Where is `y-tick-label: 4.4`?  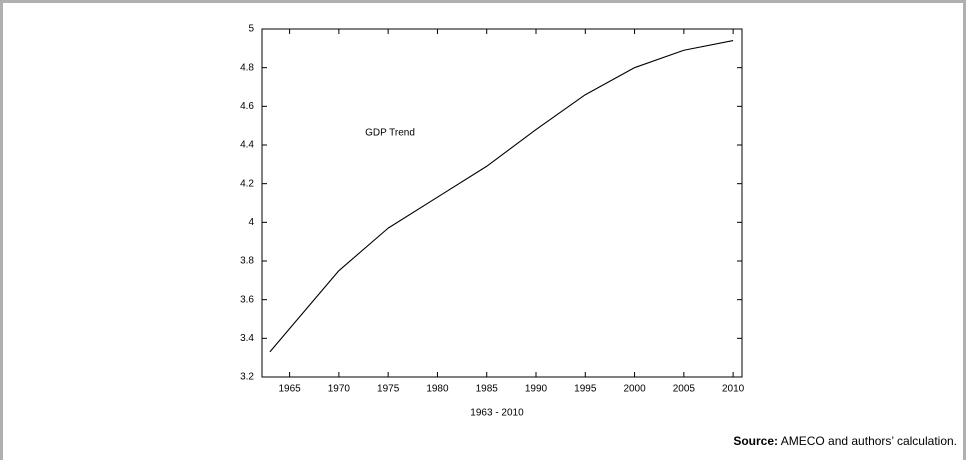
y-tick-label: 4.4 is located at coordinates (247, 145).